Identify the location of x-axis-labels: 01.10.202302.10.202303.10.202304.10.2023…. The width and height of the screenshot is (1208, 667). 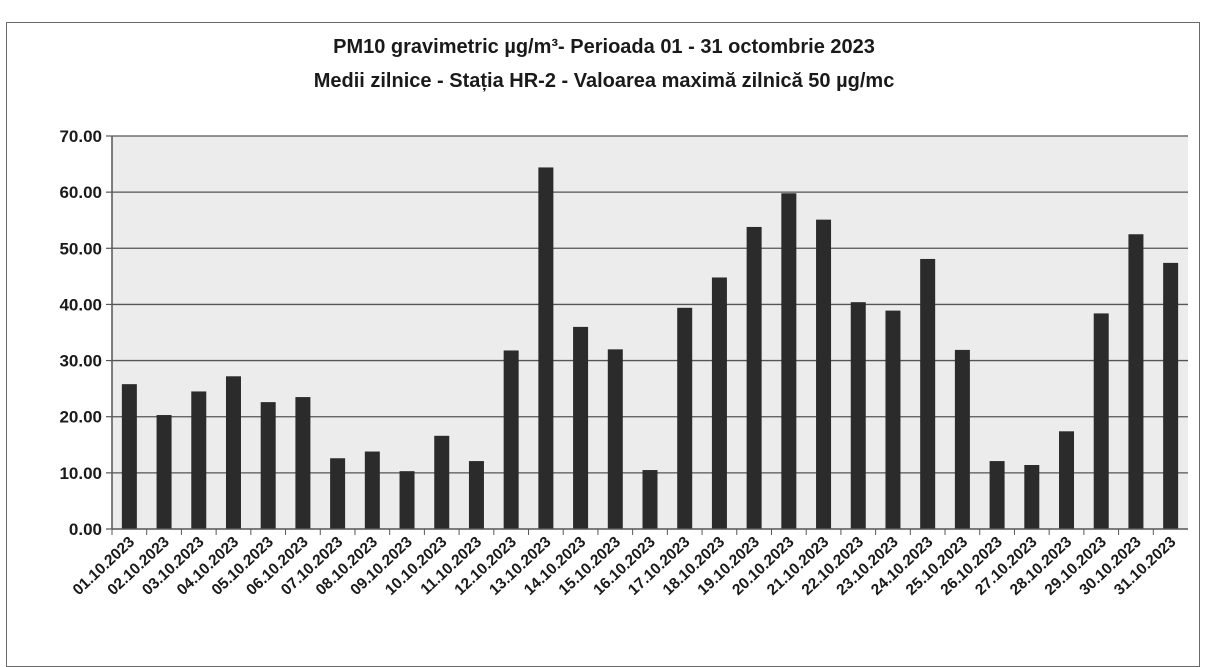
(625, 564).